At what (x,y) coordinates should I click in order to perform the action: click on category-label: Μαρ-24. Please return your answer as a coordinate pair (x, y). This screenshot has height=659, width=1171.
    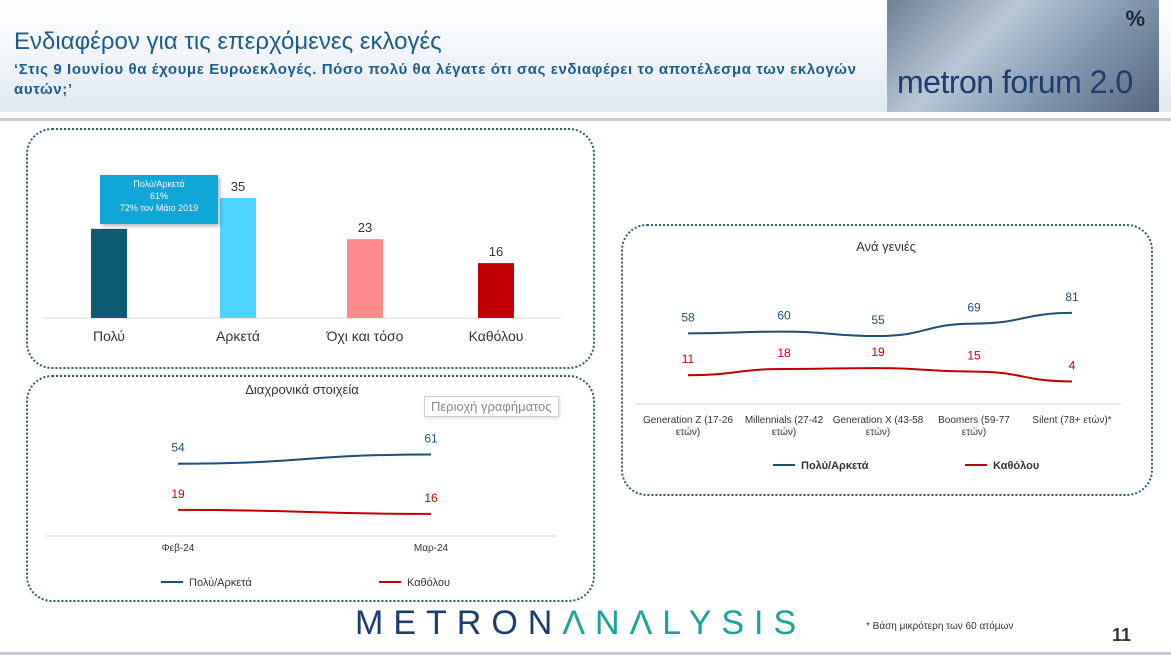
    Looking at the image, I should click on (431, 548).